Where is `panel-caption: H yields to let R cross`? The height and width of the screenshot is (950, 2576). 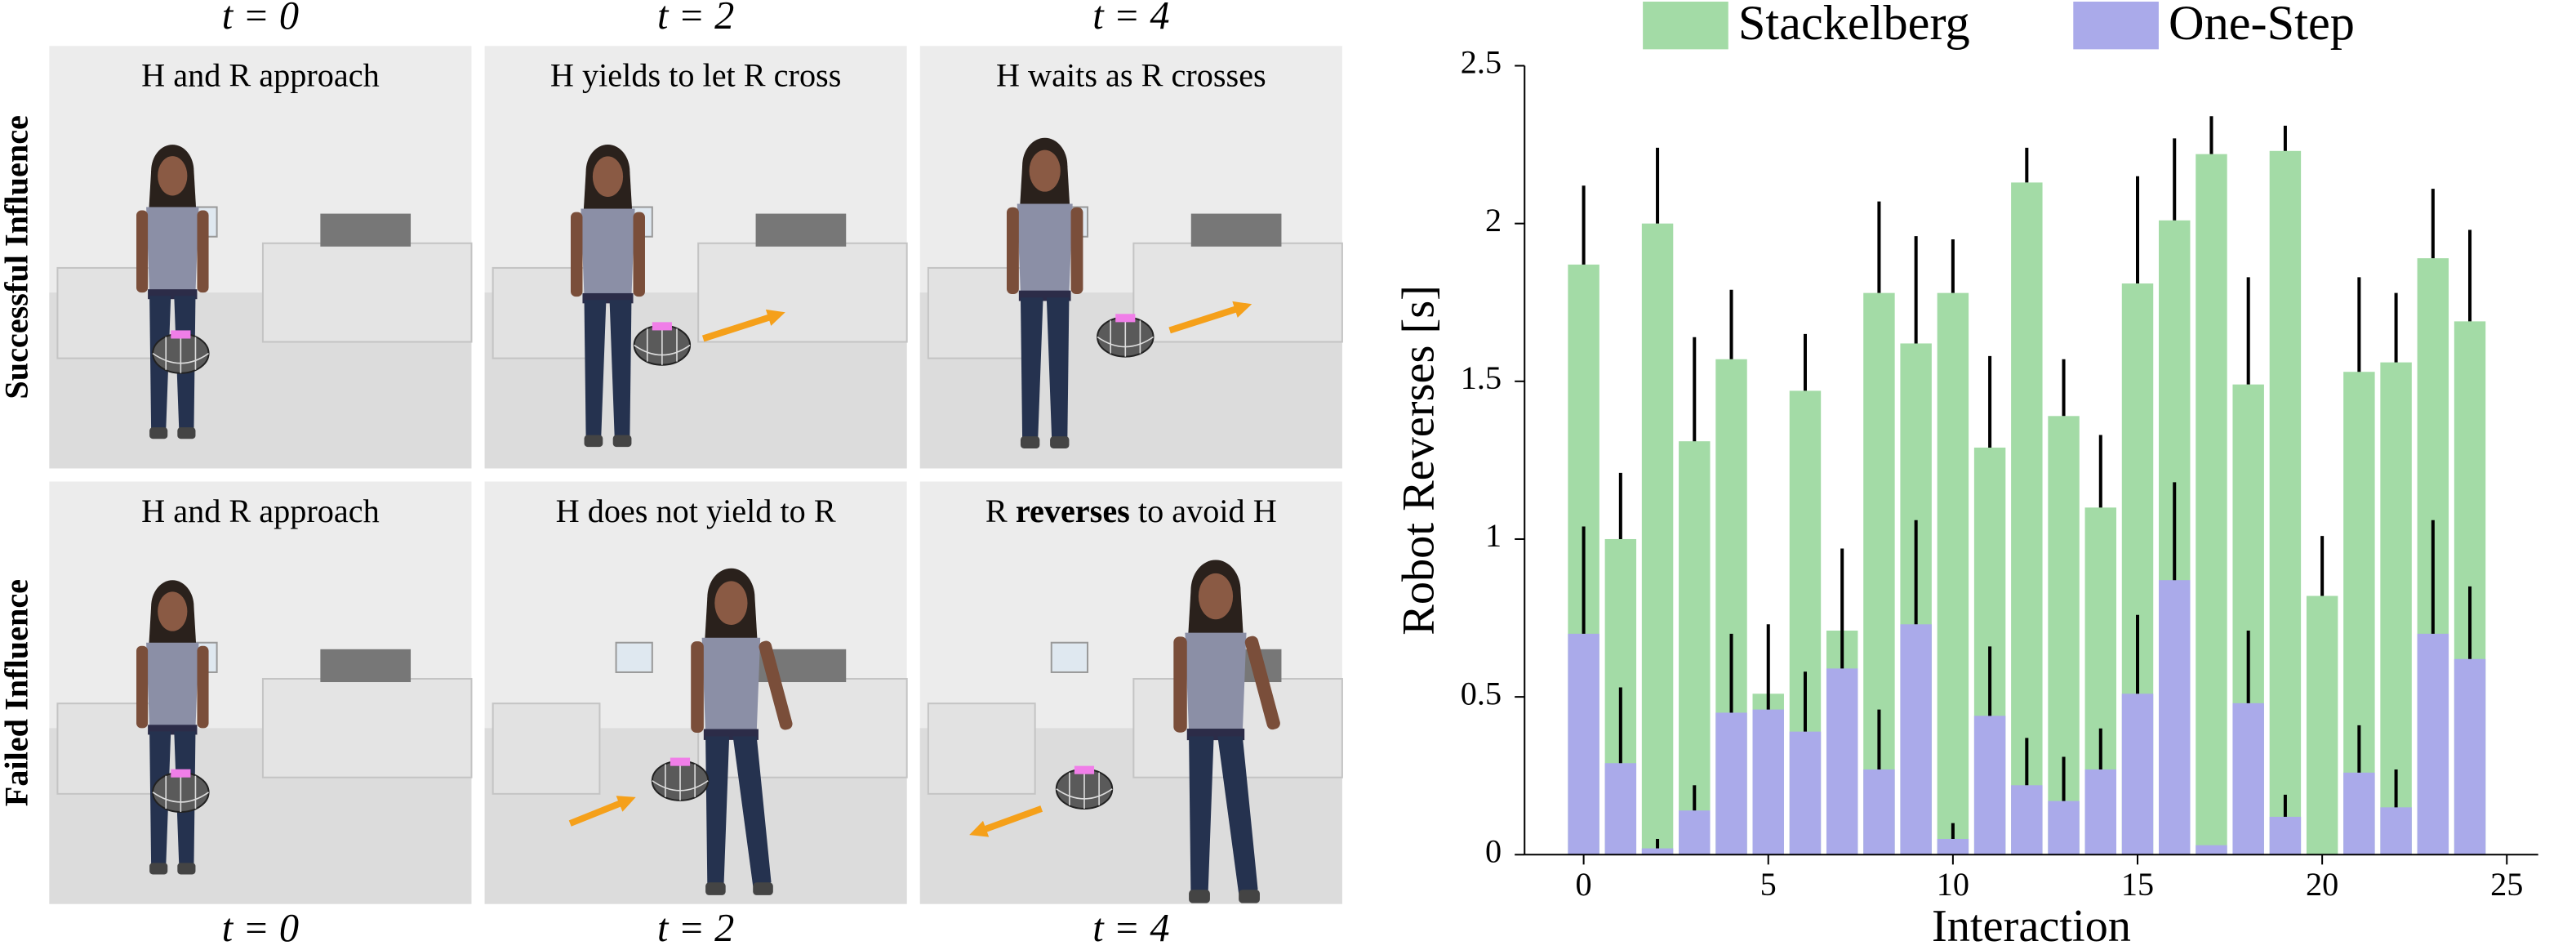 panel-caption: H yields to let R cross is located at coordinates (695, 75).